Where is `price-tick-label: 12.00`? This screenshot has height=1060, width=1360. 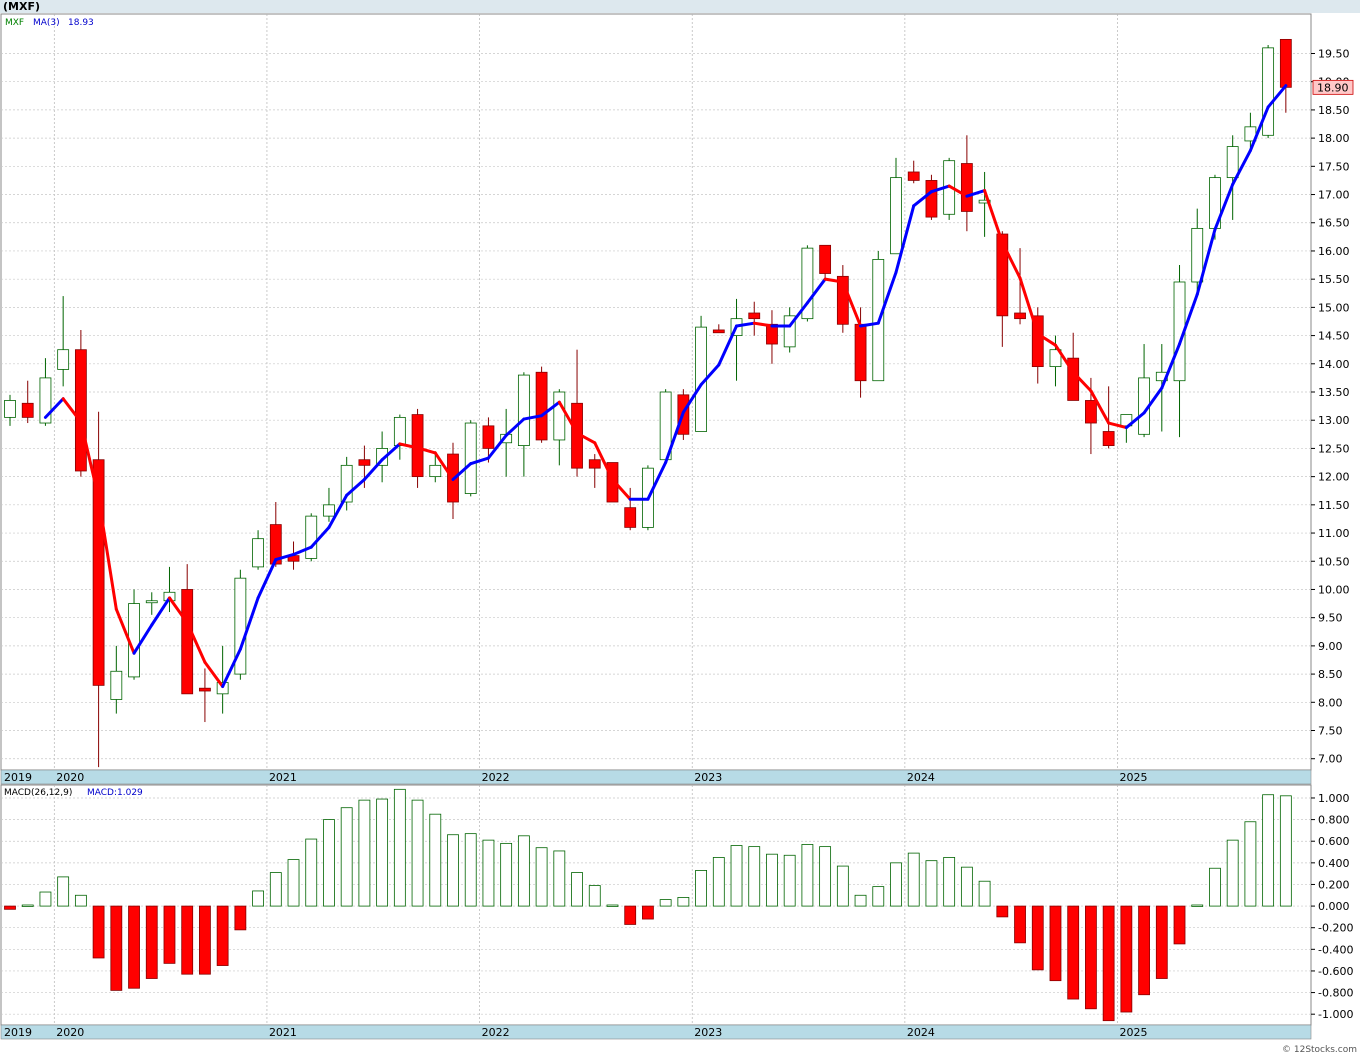 price-tick-label: 12.00 is located at coordinates (1334, 477).